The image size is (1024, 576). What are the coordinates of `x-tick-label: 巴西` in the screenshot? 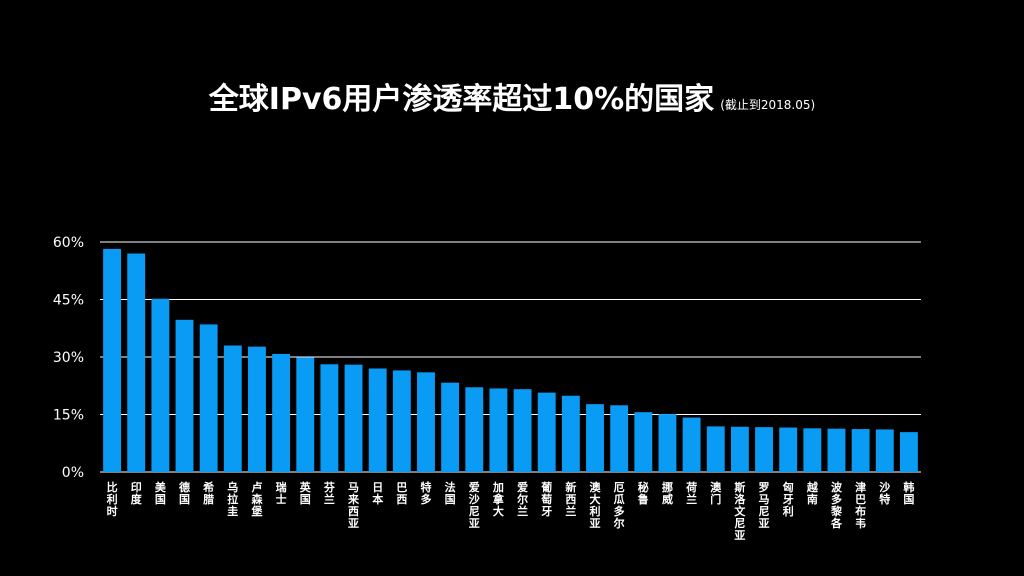 It's located at (402, 493).